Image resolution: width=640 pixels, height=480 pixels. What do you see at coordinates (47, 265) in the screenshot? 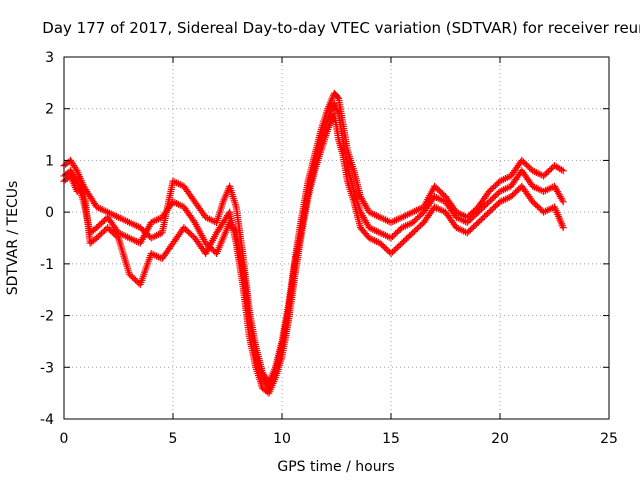
I see `y-tick-label: -1` at bounding box center [47, 265].